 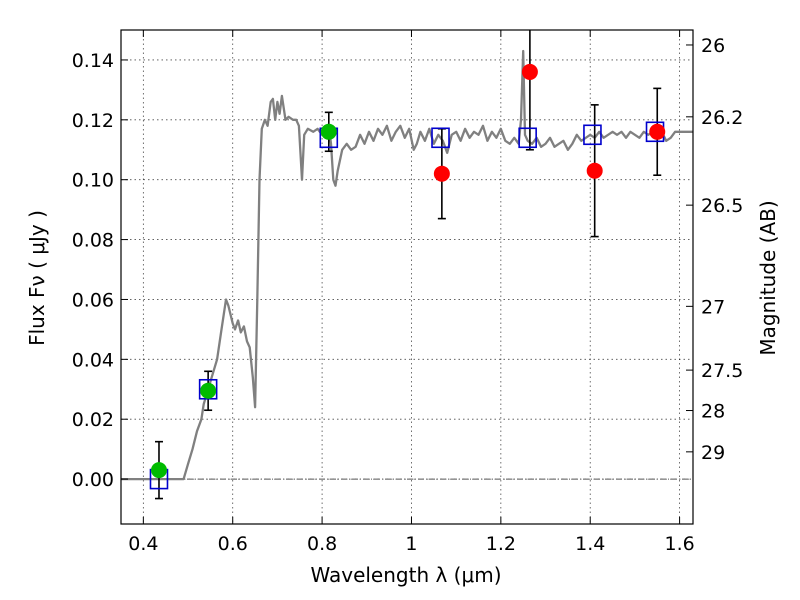 I want to click on x-tick-label: 1.6, so click(x=679, y=544).